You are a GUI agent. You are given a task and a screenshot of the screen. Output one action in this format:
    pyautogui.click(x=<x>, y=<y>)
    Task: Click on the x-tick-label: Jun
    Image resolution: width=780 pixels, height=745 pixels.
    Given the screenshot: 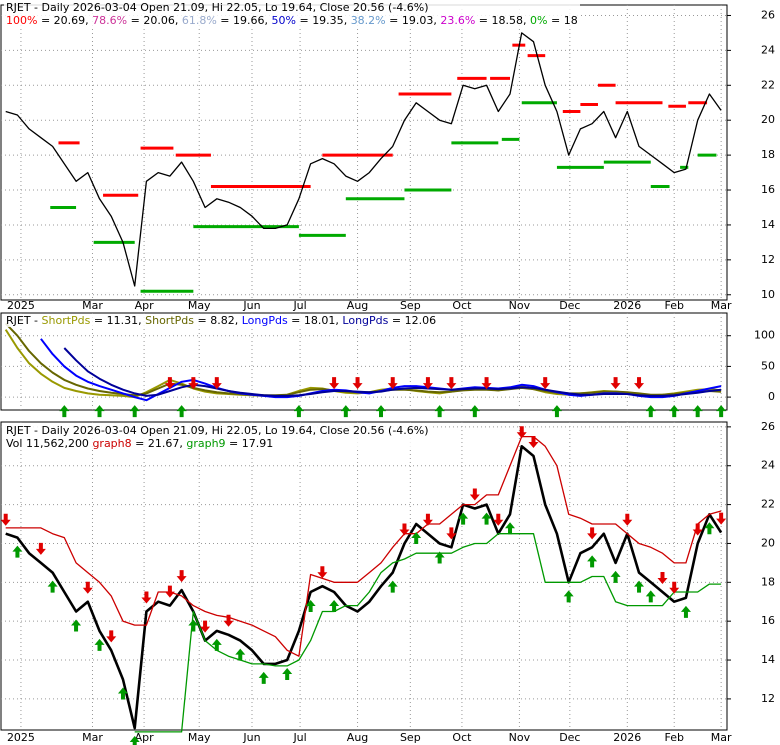 What is the action you would take?
    pyautogui.click(x=251, y=737)
    